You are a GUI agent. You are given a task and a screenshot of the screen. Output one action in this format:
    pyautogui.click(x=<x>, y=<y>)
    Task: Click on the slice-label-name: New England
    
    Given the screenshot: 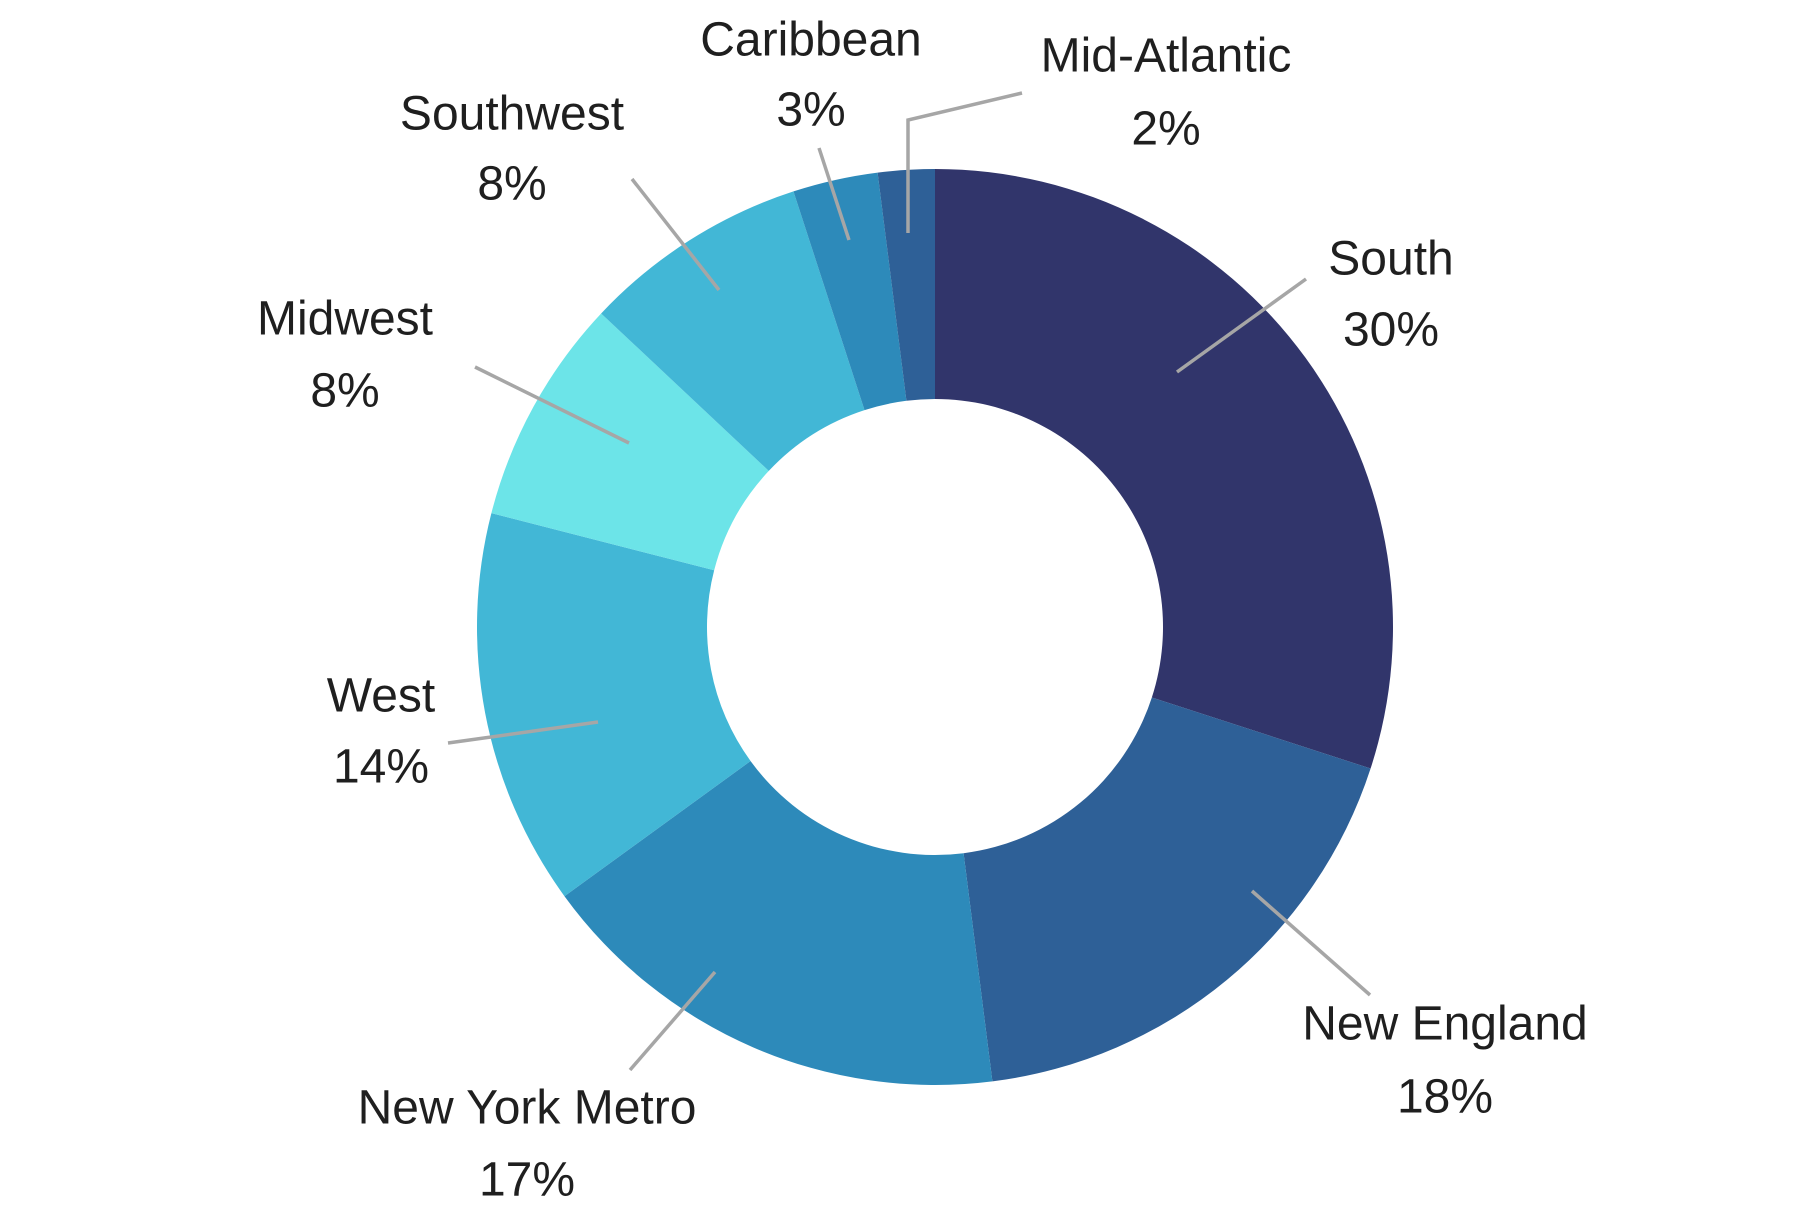 What is the action you would take?
    pyautogui.click(x=1445, y=1024)
    